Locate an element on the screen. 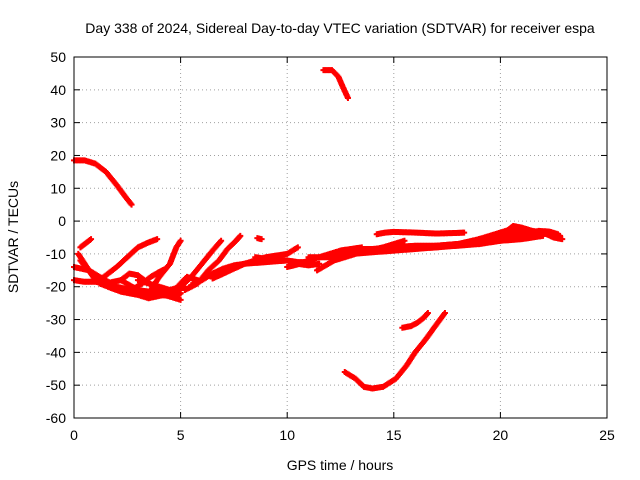 Image resolution: width=640 pixels, height=480 pixels. y-tick-label: -40 is located at coordinates (56, 352).